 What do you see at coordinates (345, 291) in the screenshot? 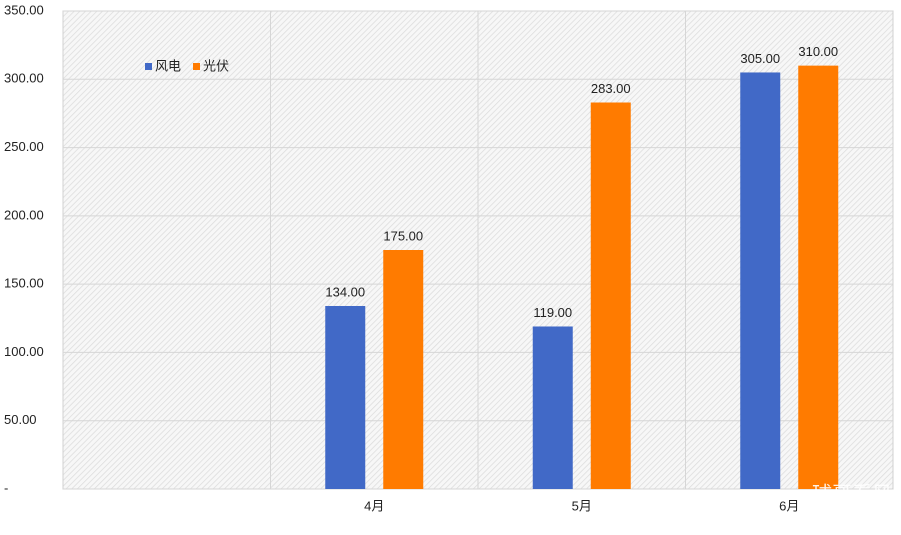
I see `data-label: 134.00` at bounding box center [345, 291].